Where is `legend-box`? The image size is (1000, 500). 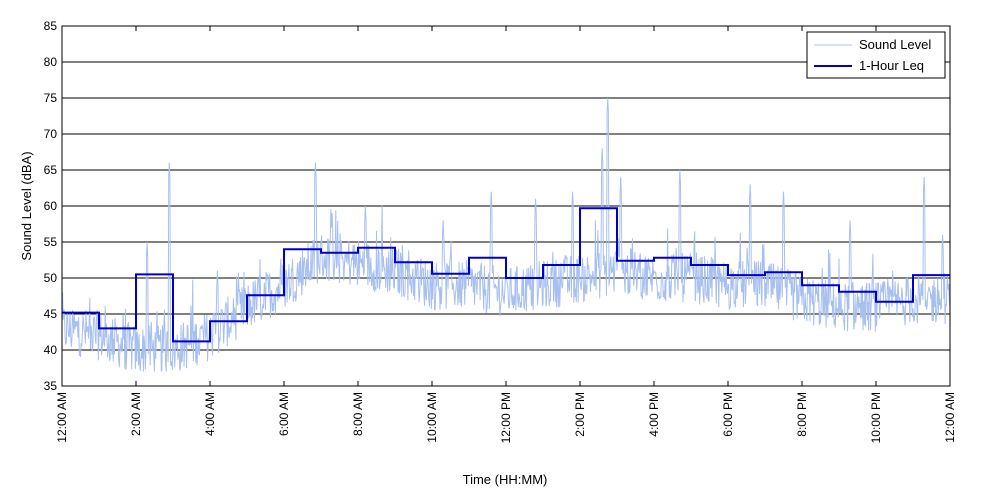 legend-box is located at coordinates (876, 55).